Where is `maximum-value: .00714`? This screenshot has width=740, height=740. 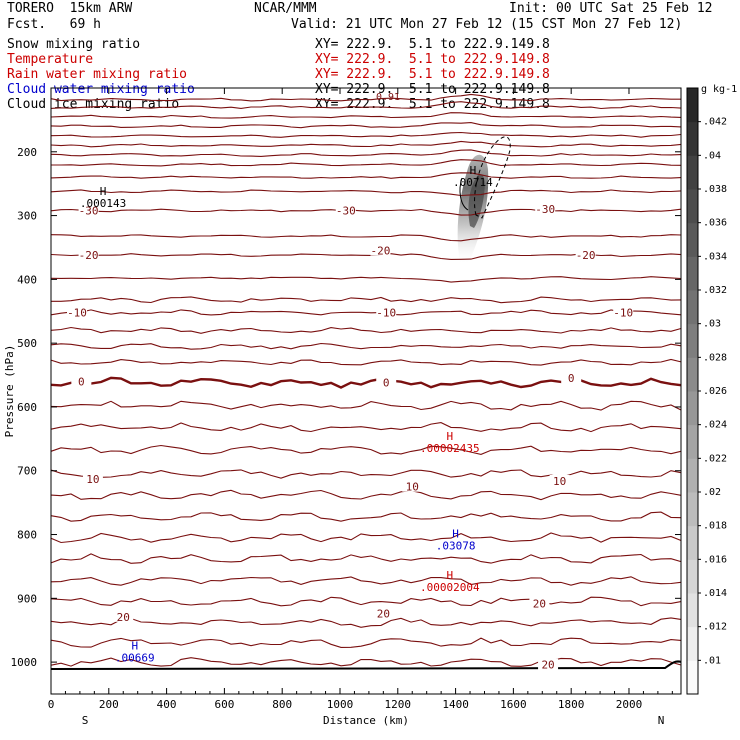 maximum-value: .00714 is located at coordinates (473, 182).